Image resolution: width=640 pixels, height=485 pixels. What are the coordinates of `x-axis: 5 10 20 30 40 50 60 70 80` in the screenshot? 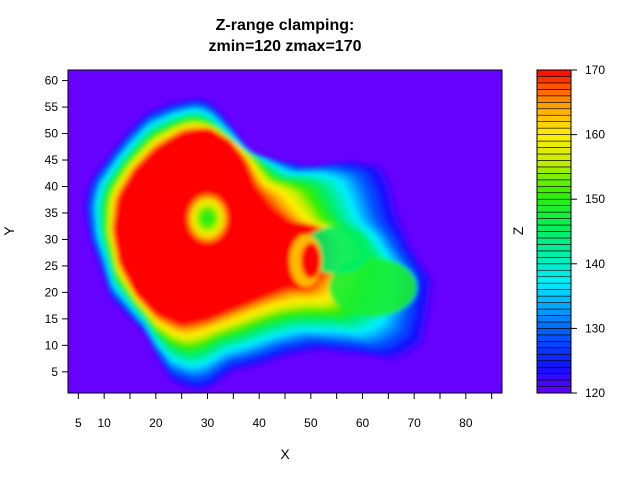 It's located at (284, 411).